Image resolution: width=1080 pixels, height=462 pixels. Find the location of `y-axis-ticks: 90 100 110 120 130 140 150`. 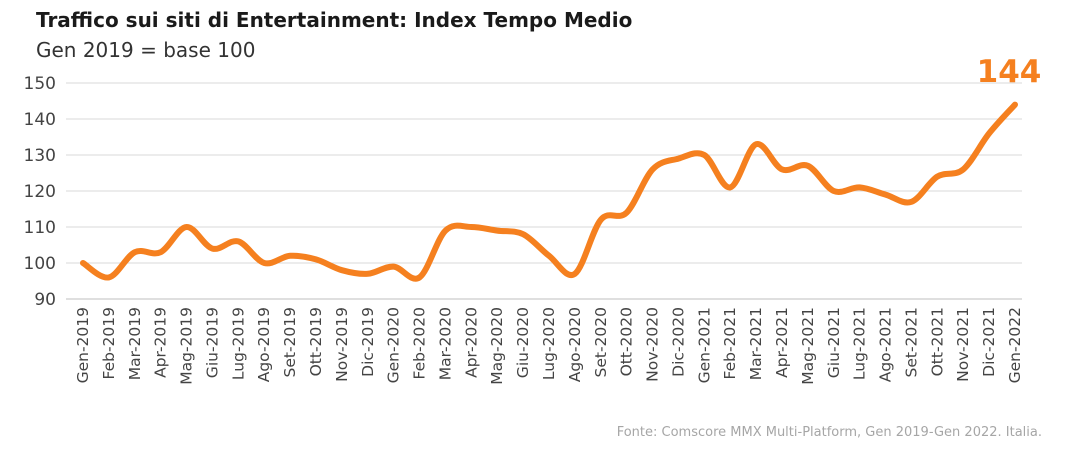

y-axis-ticks: 90 100 110 120 130 140 150 is located at coordinates (40, 192).